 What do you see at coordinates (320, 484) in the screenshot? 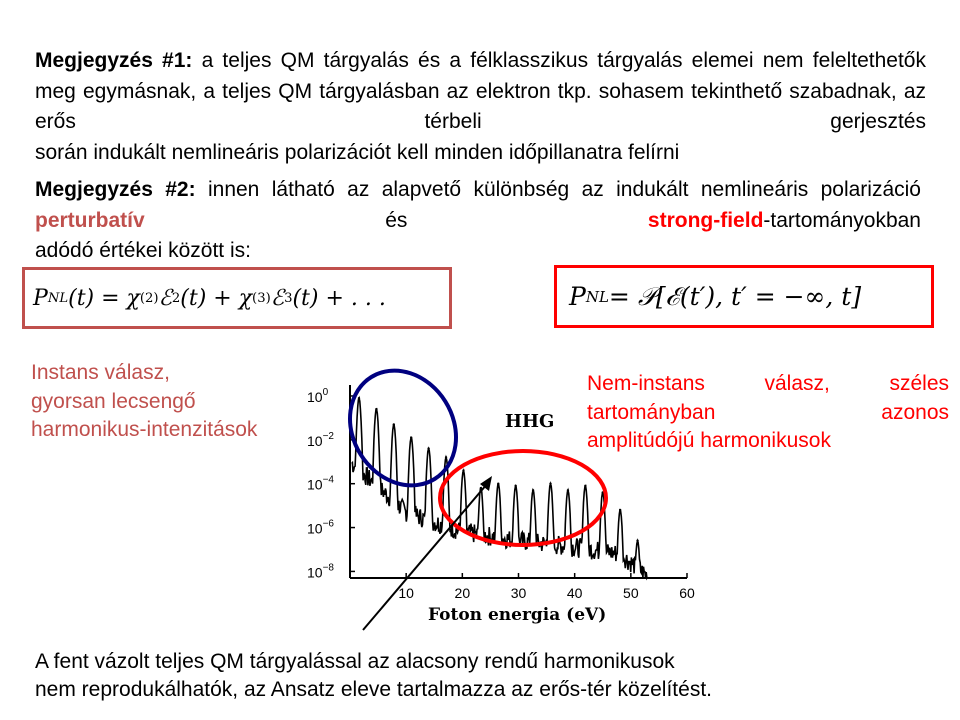
I see `y-tick-label: 10⁻⁴` at bounding box center [320, 484].